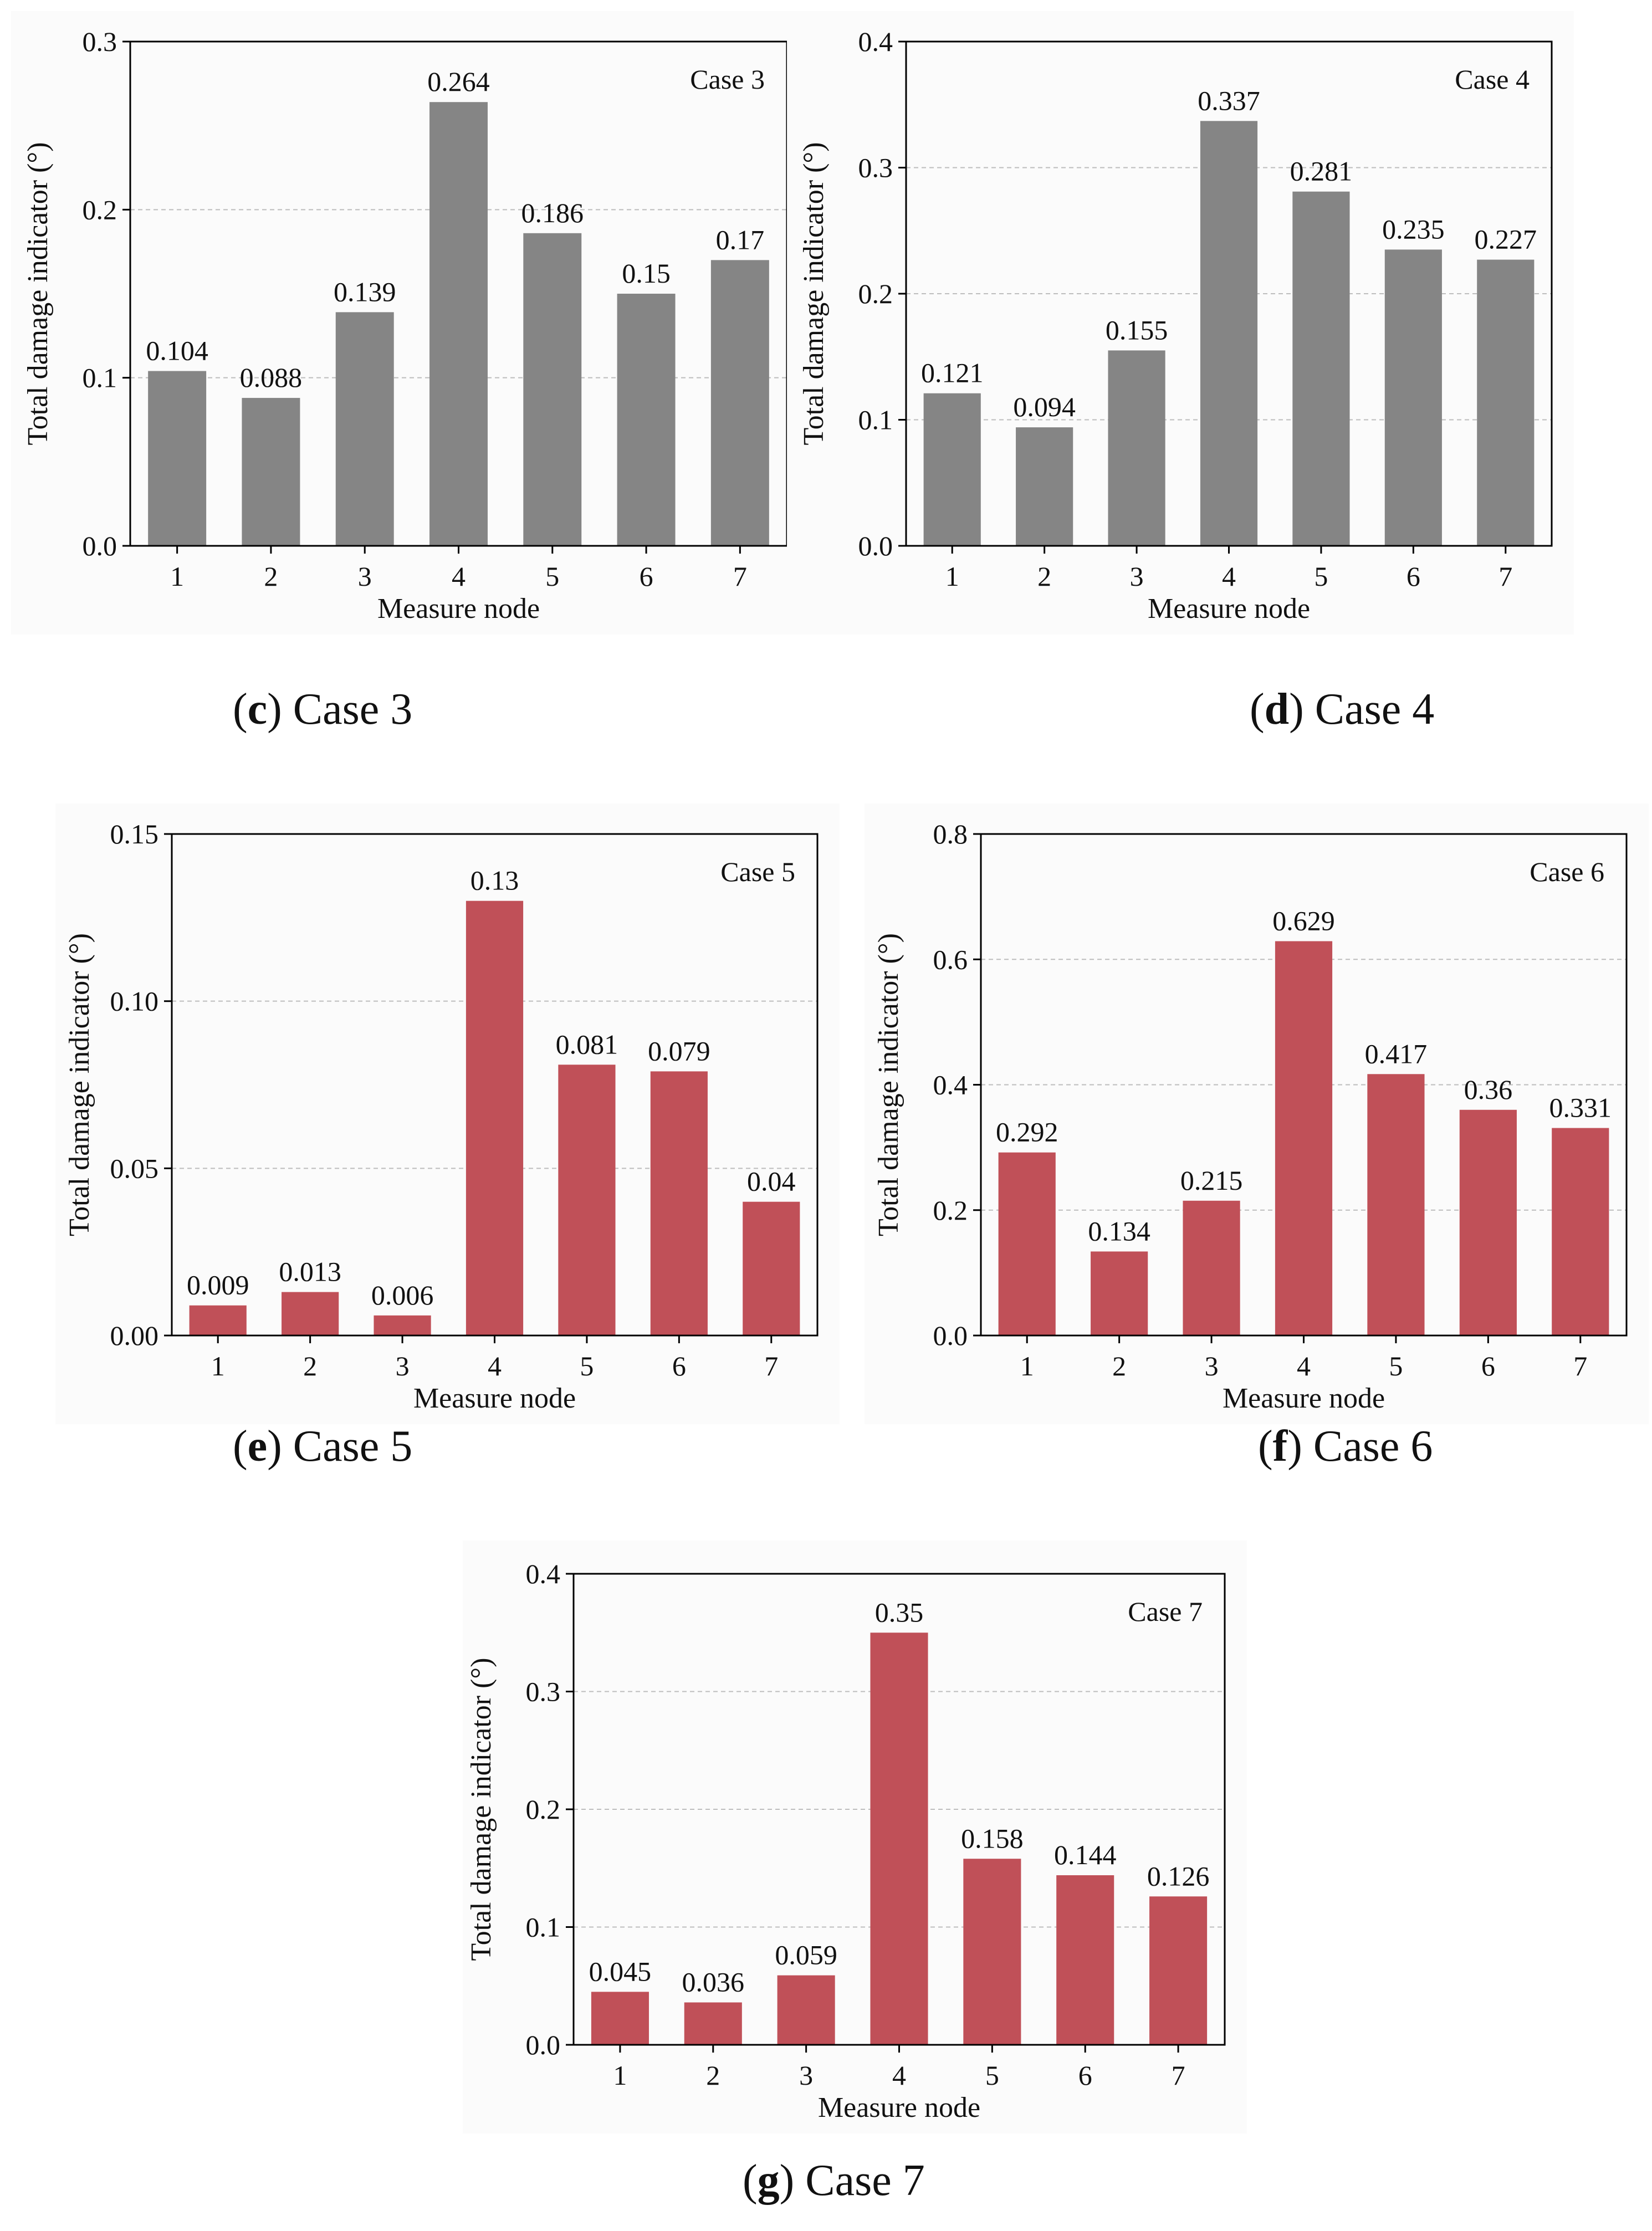 This screenshot has width=1652, height=2231. I want to click on y-tick-label: 0.8, so click(951, 834).